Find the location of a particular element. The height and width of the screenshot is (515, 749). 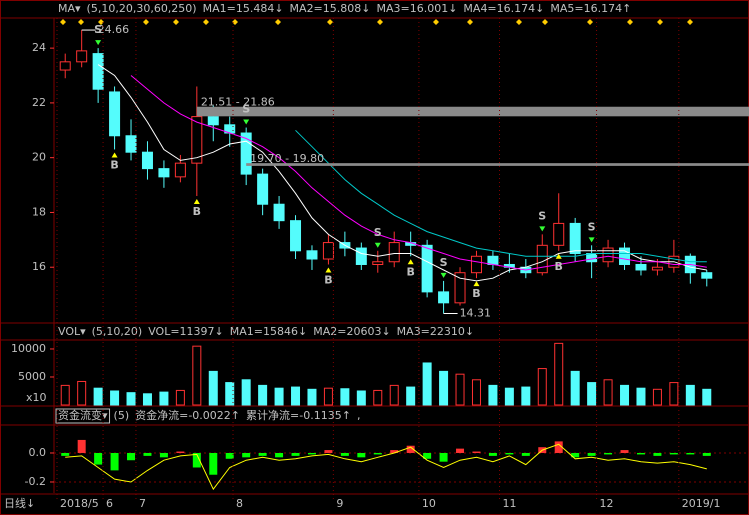

panel-header: MA2=20603↓ is located at coordinates (351, 331).